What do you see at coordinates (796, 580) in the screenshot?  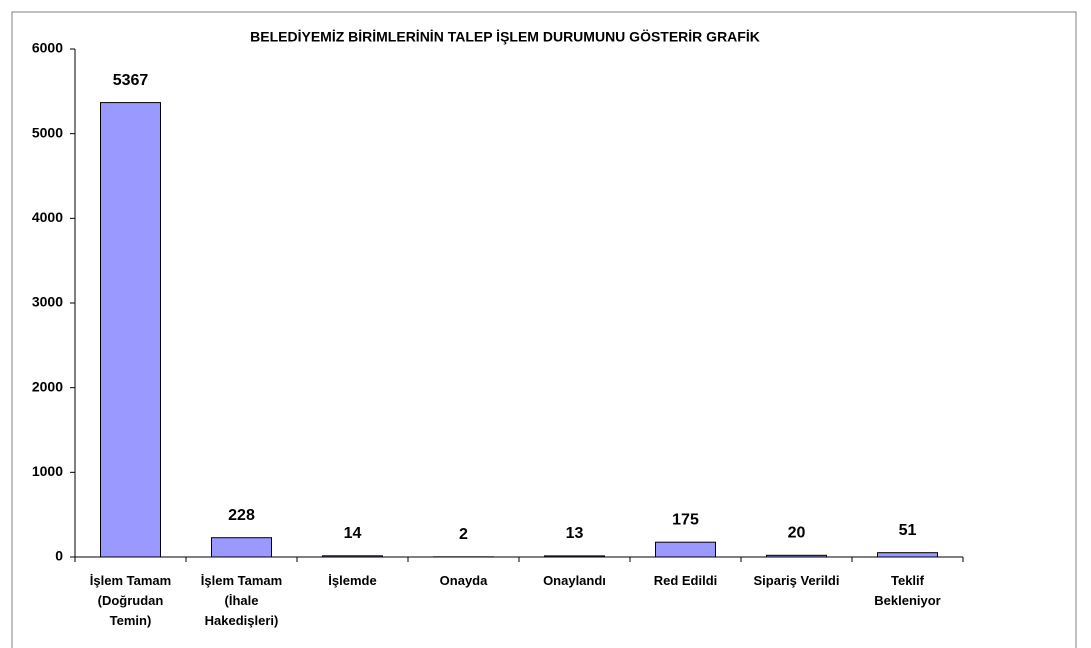 I see `x-tick-label: Sipariş Verildi` at bounding box center [796, 580].